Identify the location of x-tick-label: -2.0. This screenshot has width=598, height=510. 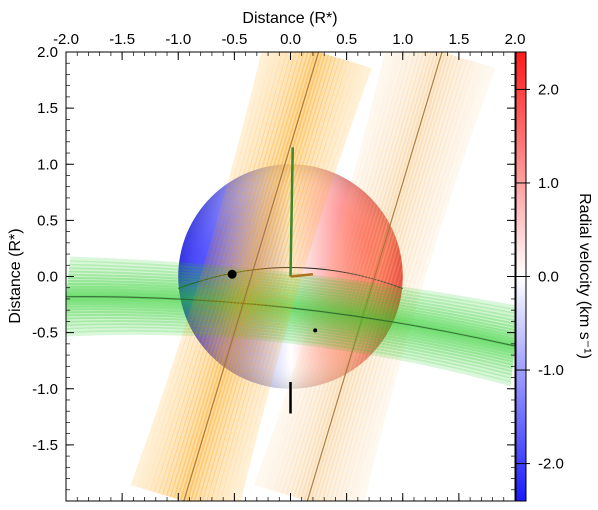
(66, 39).